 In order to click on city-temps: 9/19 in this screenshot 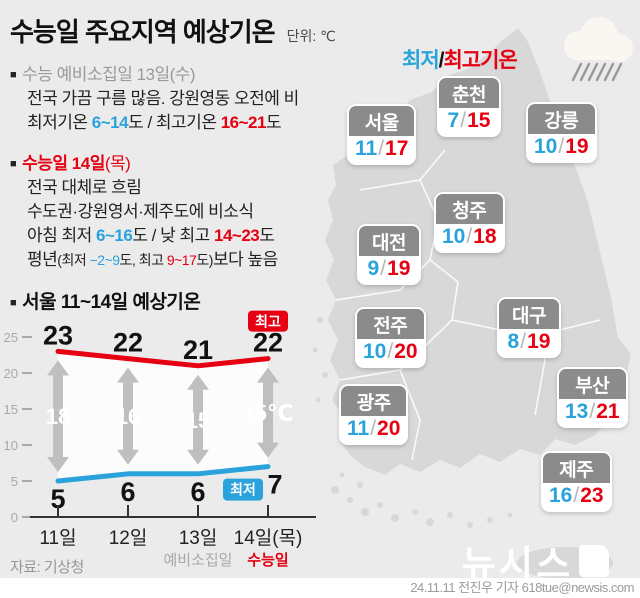, I will do `click(389, 269)`.